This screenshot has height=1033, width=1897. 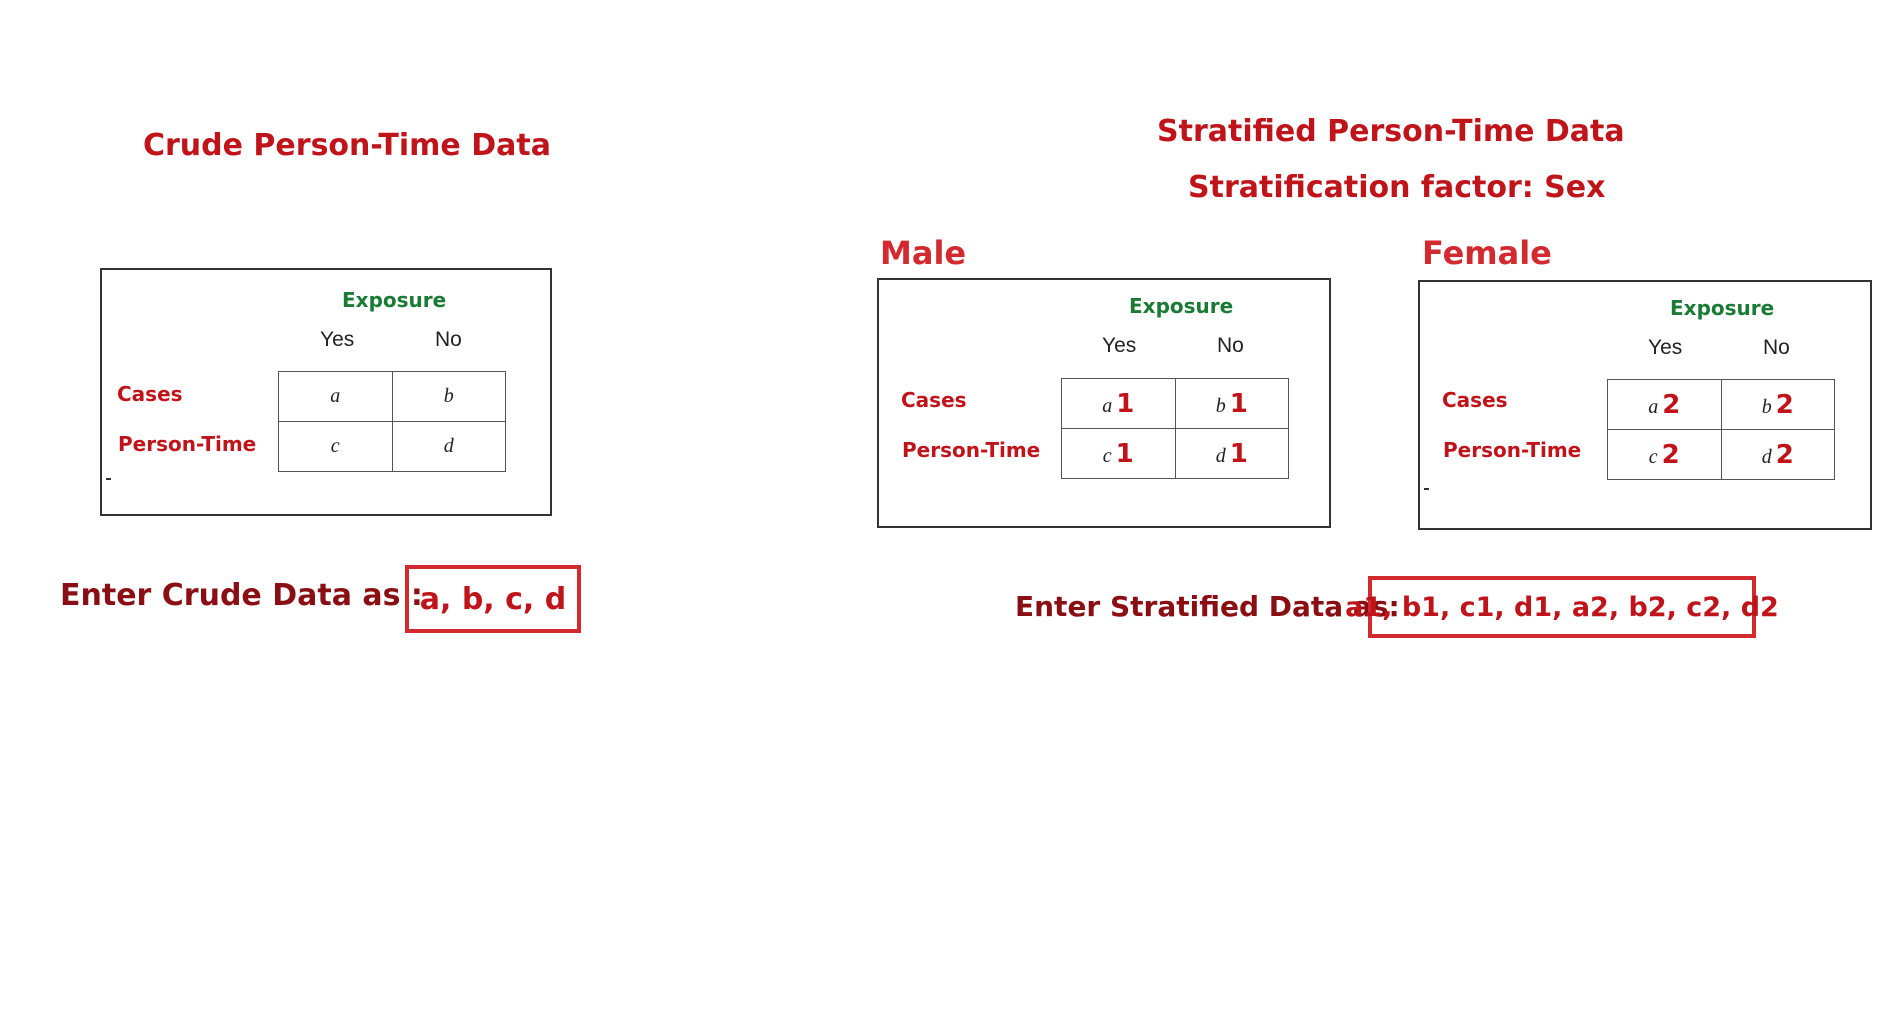 I want to click on crude-title: Crude Person-Time Data, so click(x=347, y=145).